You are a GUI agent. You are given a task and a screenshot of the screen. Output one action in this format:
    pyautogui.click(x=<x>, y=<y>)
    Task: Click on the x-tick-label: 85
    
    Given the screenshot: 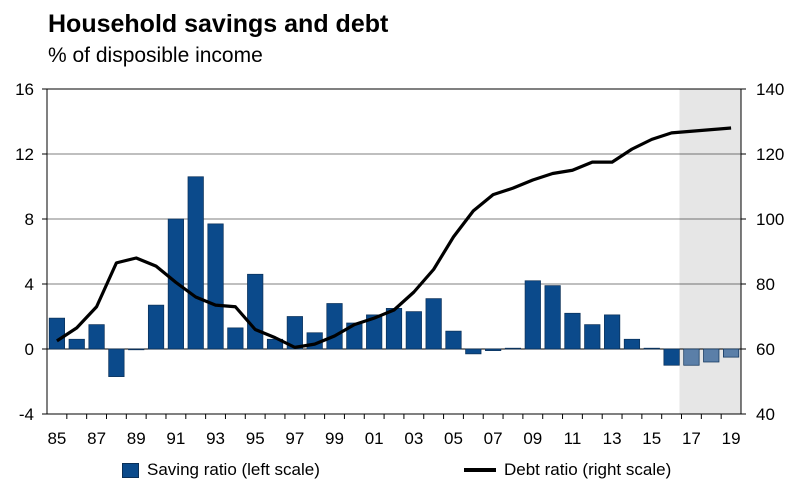 What is the action you would take?
    pyautogui.click(x=56, y=438)
    